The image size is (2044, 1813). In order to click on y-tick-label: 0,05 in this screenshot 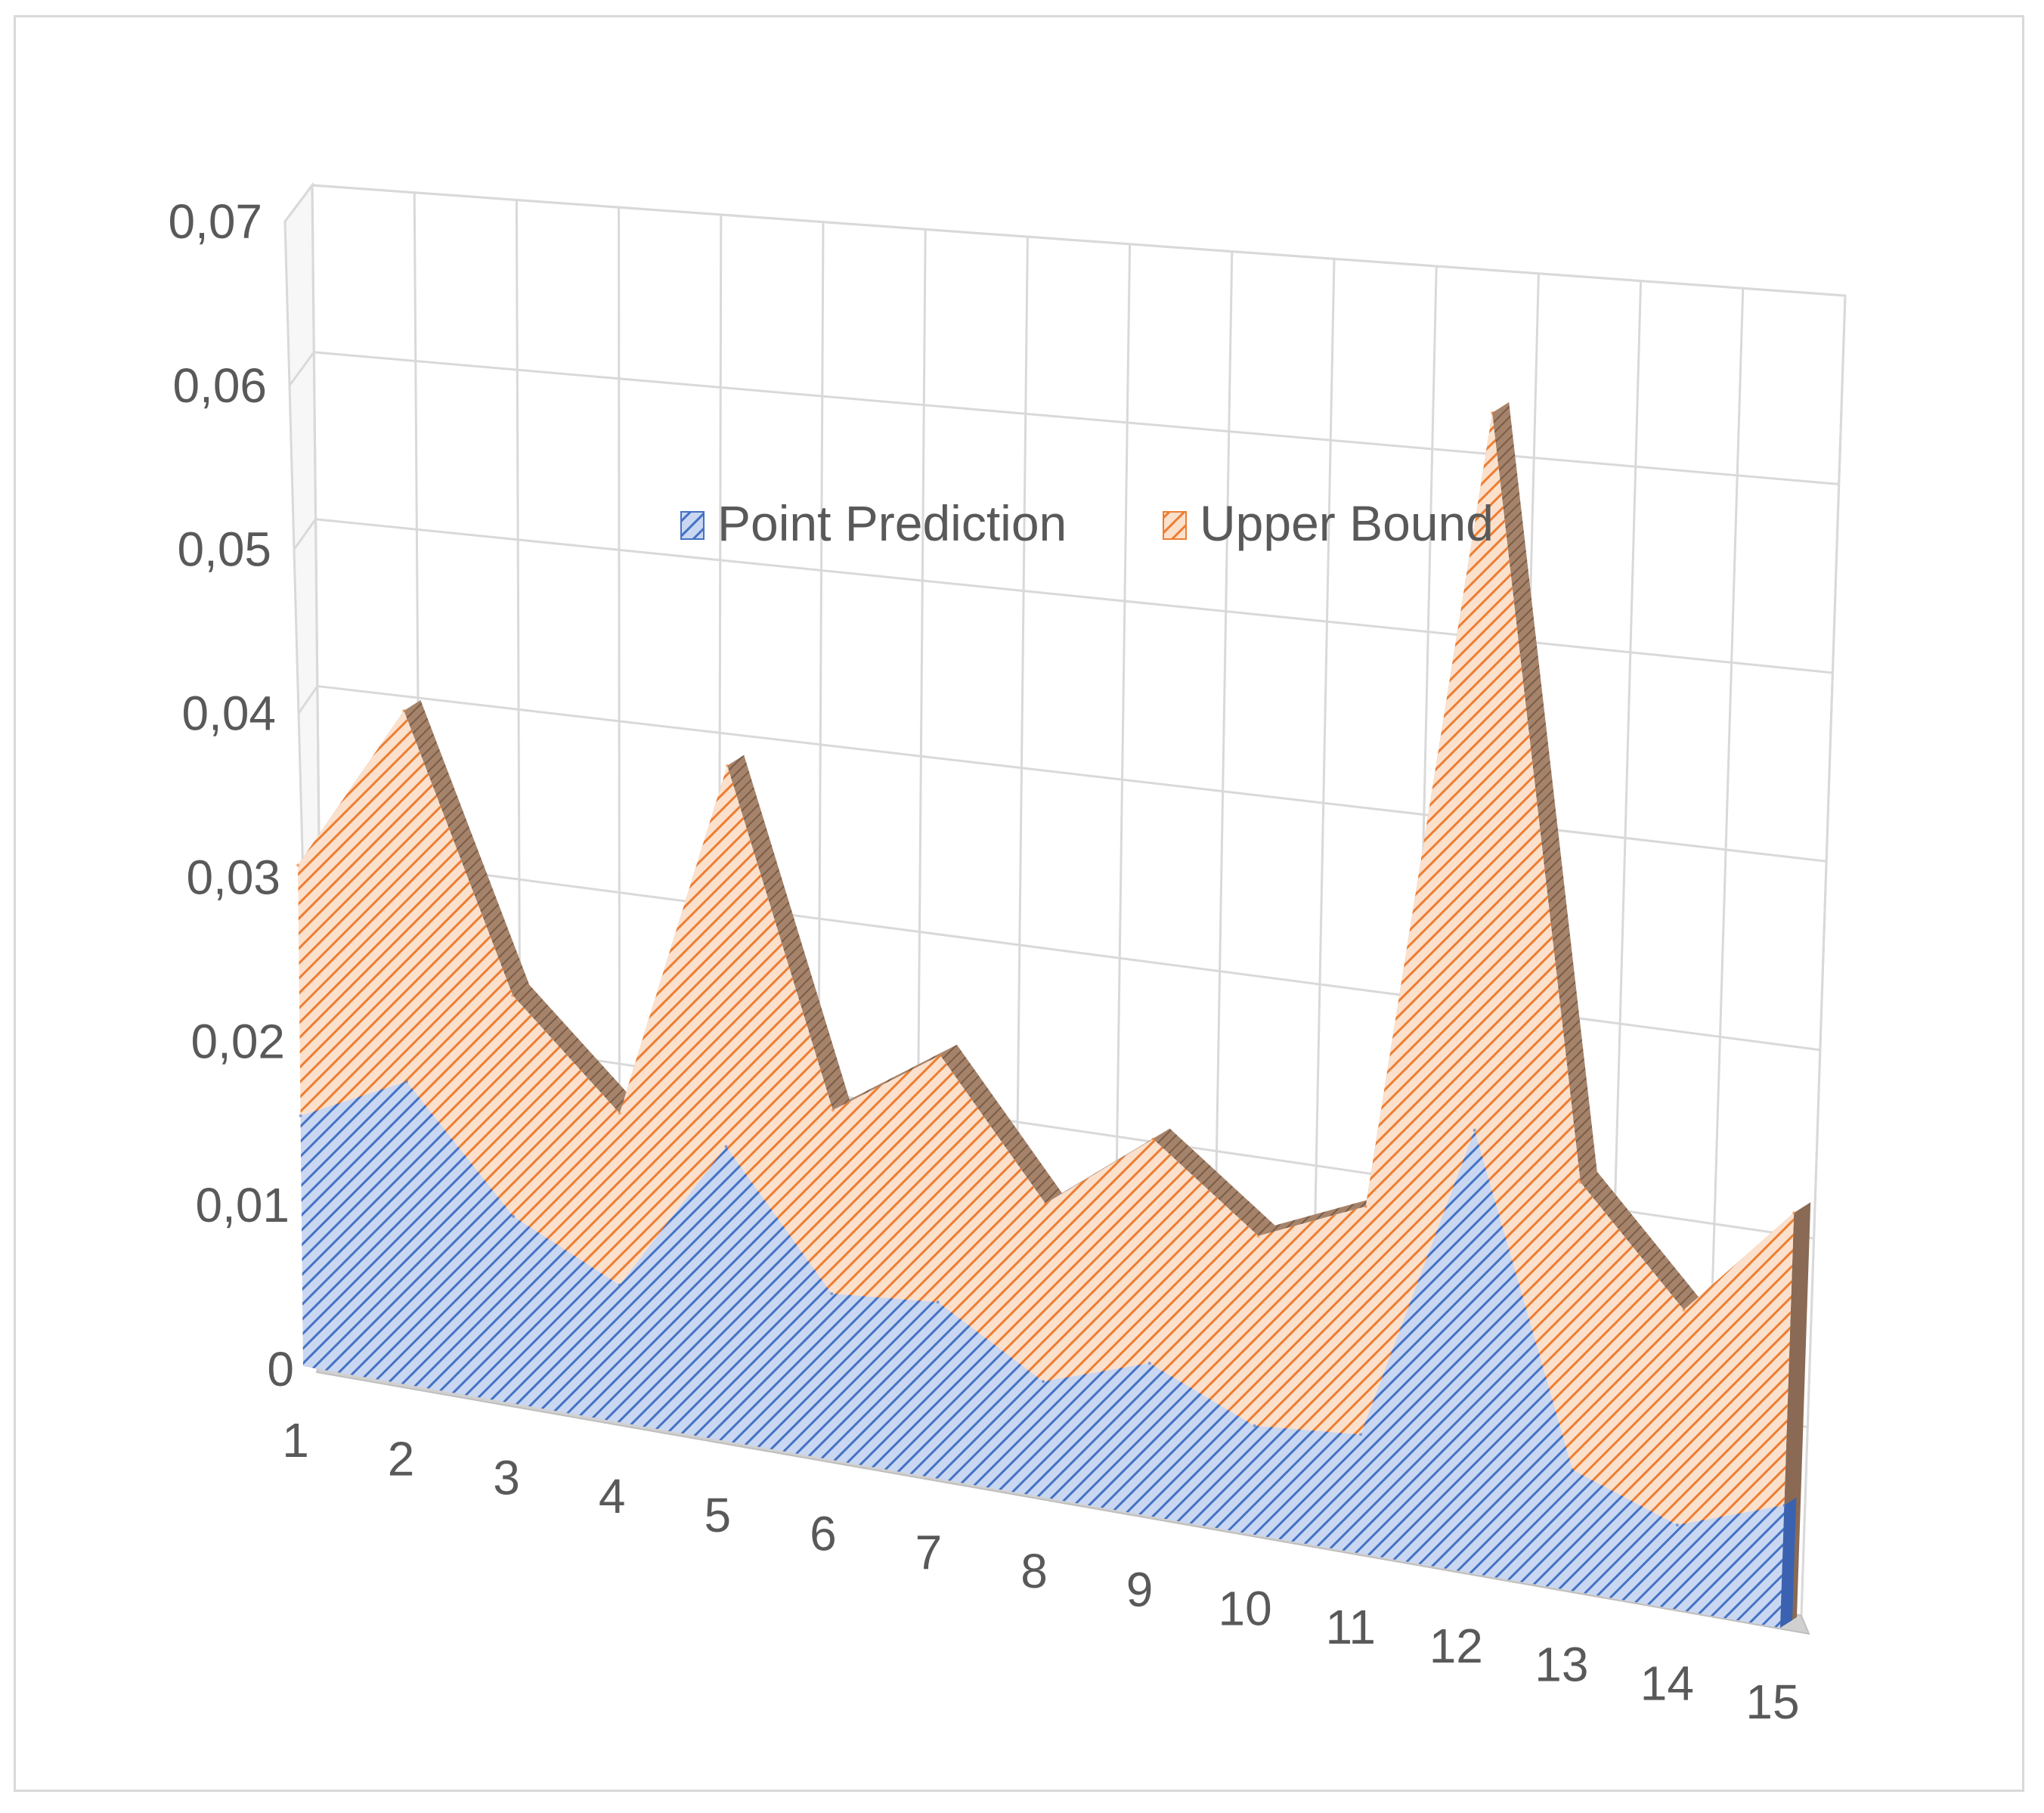, I will do `click(224, 549)`.